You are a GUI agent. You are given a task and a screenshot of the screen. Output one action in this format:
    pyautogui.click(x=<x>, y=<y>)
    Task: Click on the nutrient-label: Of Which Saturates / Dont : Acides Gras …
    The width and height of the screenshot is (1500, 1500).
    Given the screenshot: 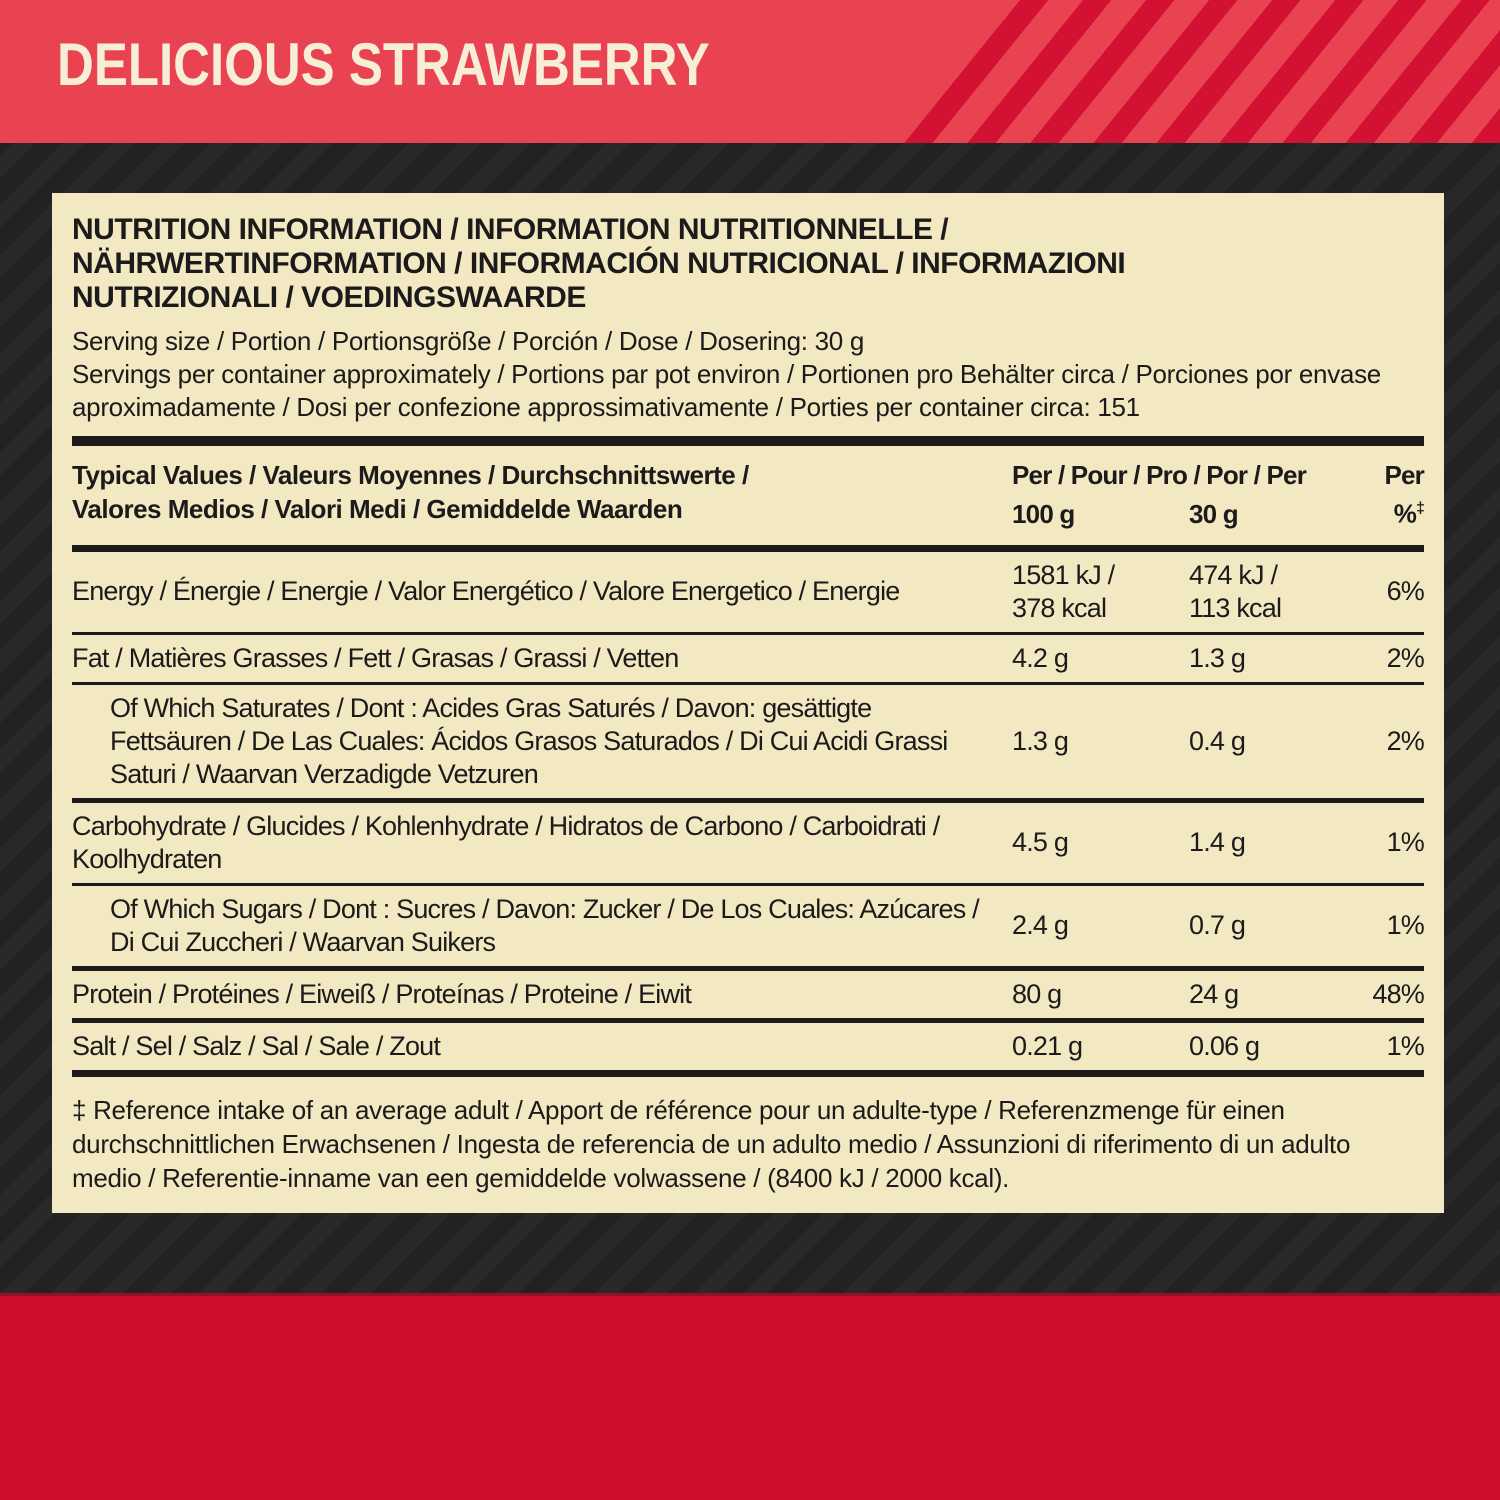 What is the action you would take?
    pyautogui.click(x=529, y=740)
    